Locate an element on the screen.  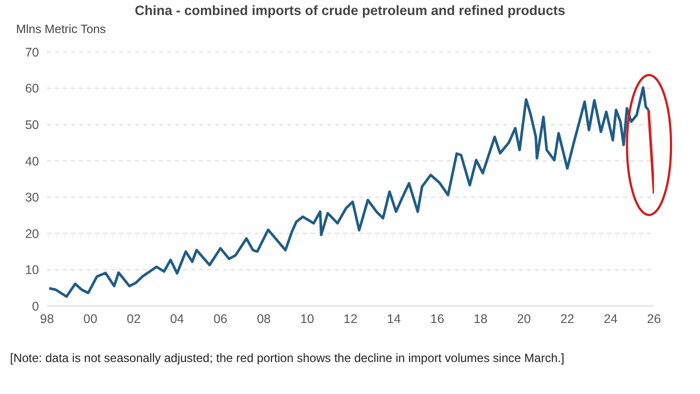
x-tick-label: 18 is located at coordinates (481, 319).